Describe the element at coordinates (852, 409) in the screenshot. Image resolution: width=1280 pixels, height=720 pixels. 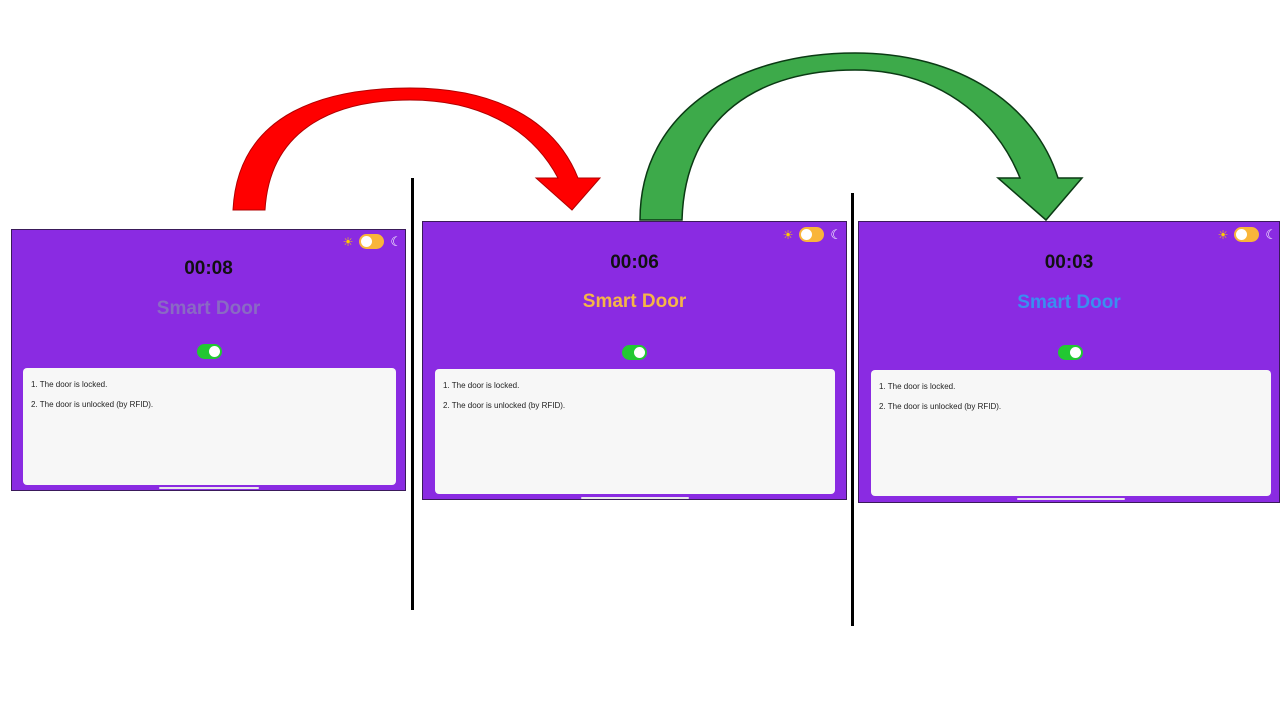
I see `divider-right` at that location.